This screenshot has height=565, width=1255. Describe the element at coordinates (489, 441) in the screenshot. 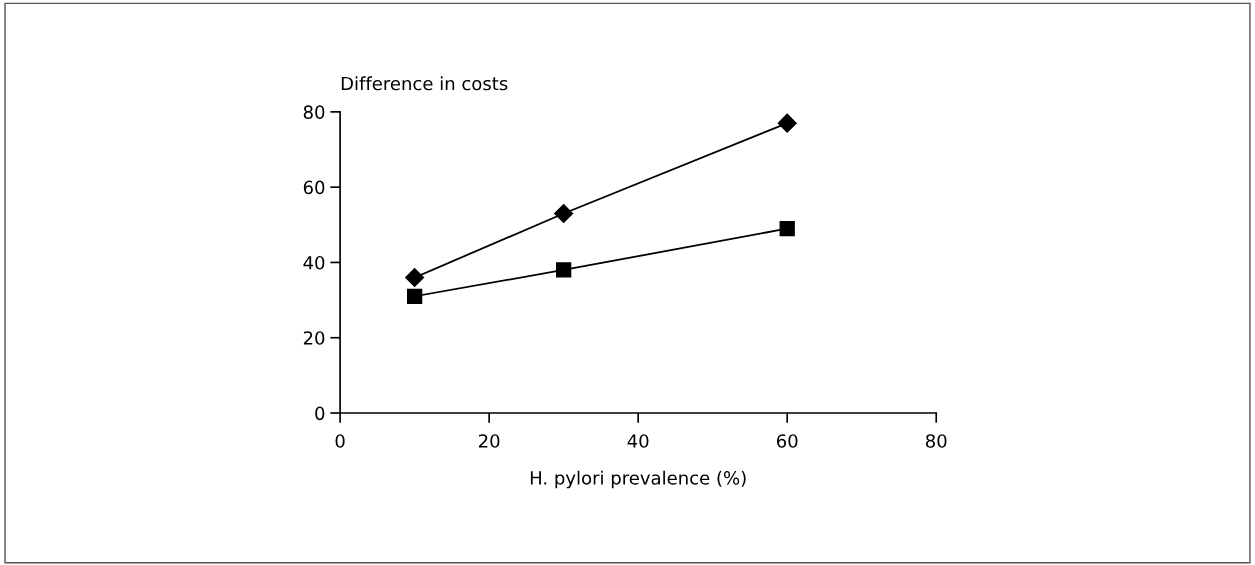

I see `x-tick-label: 20` at that location.